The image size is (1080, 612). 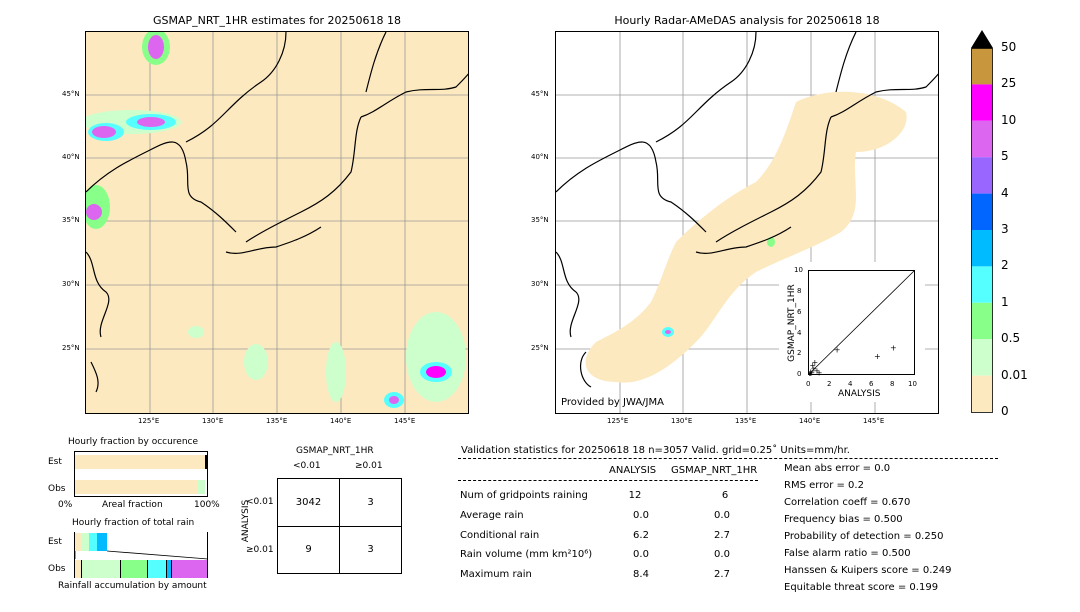 I want to click on scatter-x-6: 6, so click(x=871, y=384).